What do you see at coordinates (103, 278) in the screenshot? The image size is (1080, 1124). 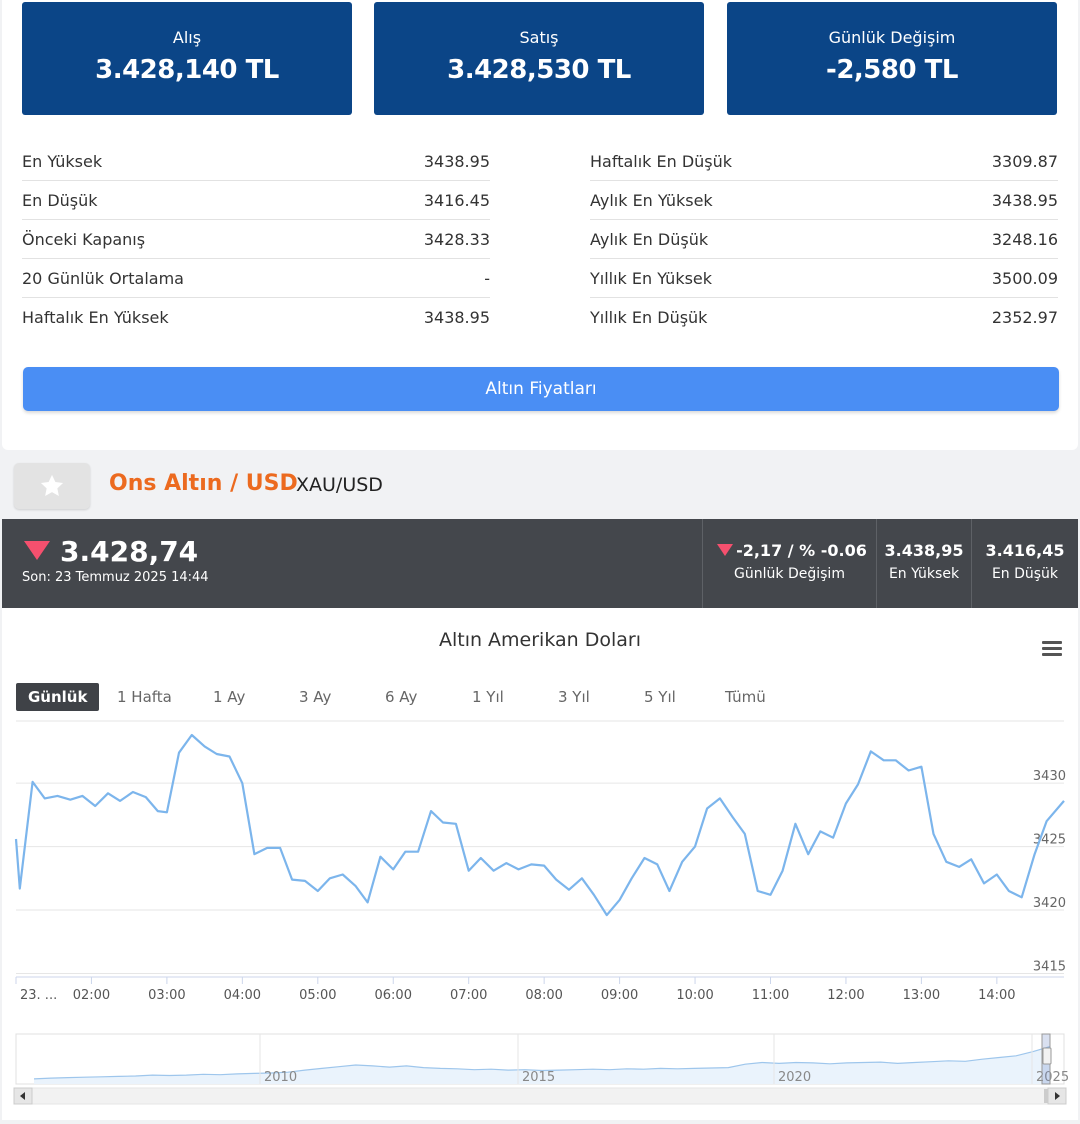 I see `stat-label: 20 Günlük Ortalama` at bounding box center [103, 278].